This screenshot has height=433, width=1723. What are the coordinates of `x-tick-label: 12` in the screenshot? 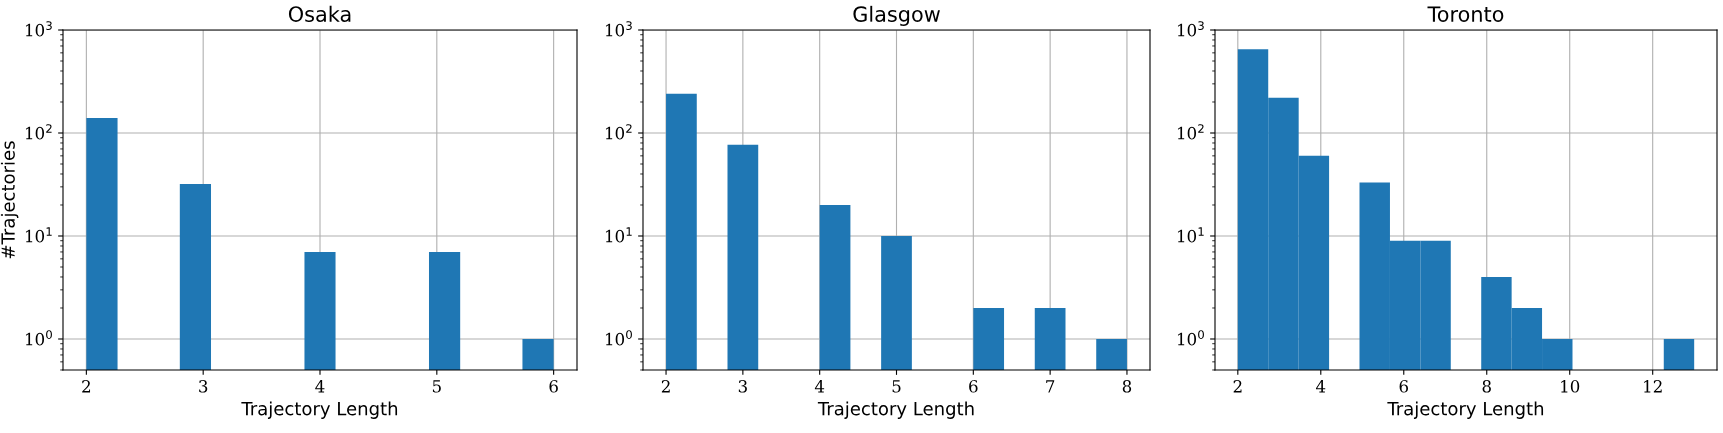 It's located at (1653, 386).